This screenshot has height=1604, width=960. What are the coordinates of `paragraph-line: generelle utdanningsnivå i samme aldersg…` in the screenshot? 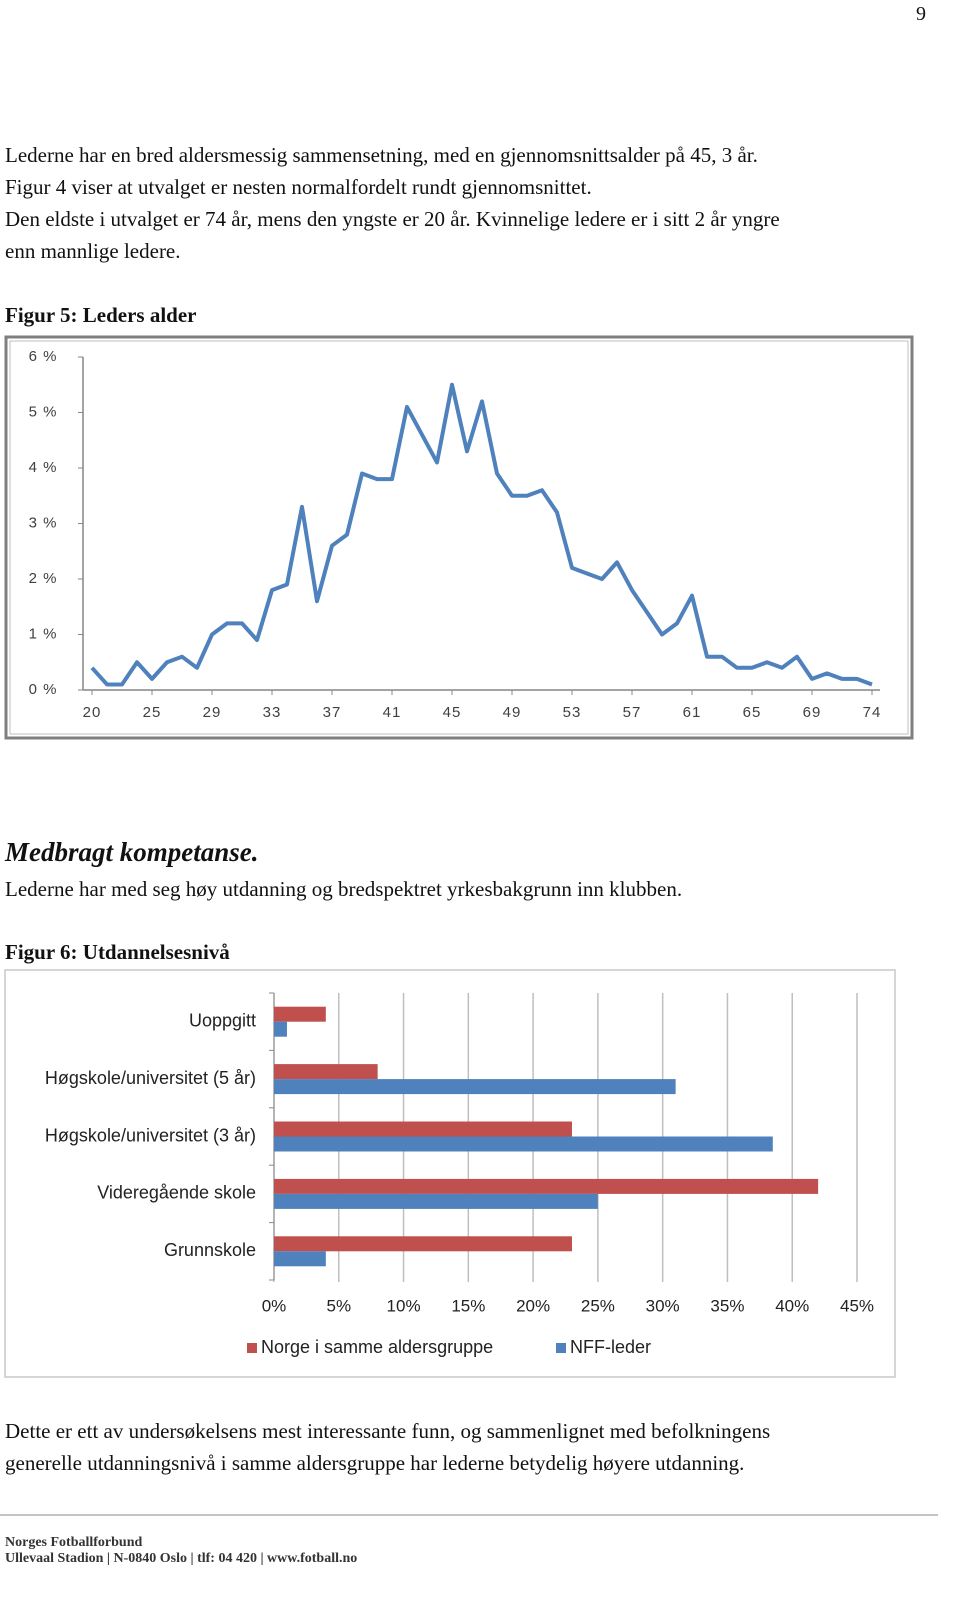 It's located at (375, 1463).